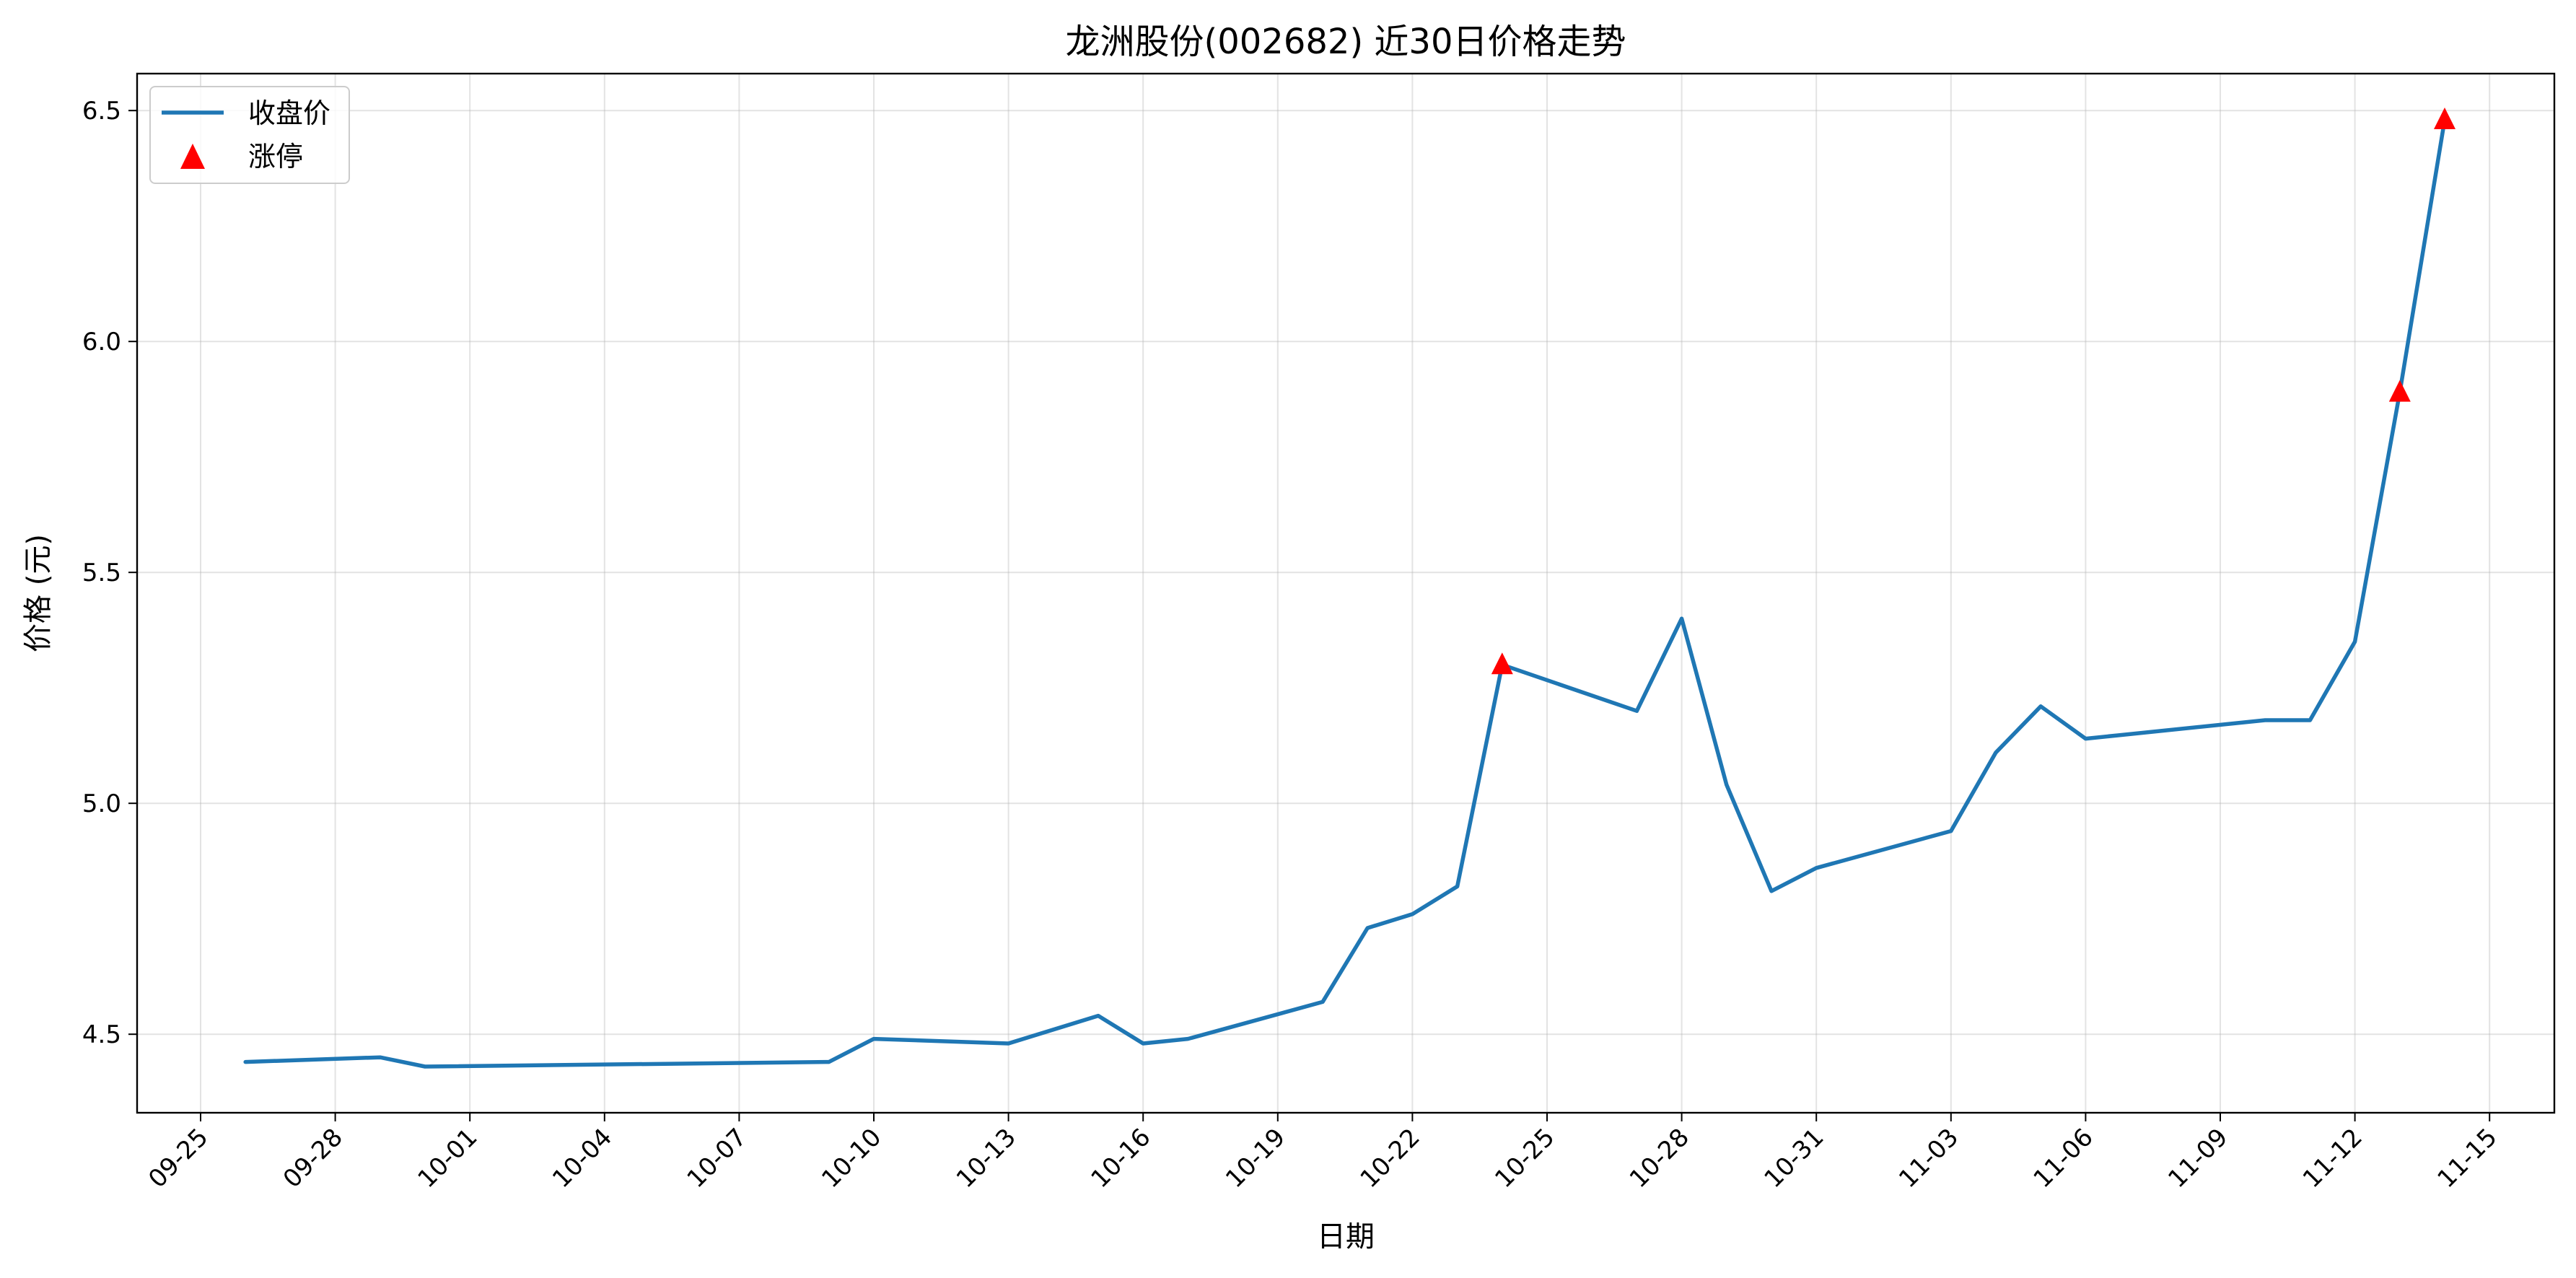  I want to click on y-tick-label: 4.5, so click(101, 1034).